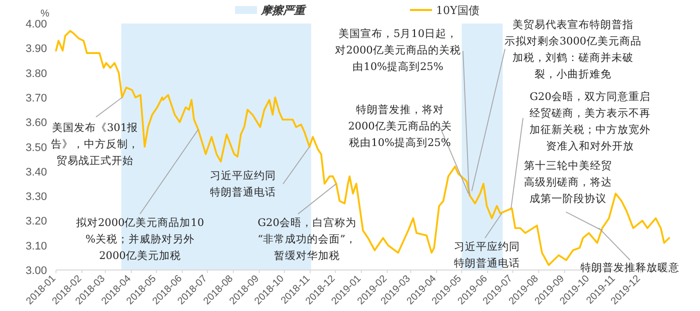 The image size is (700, 311). I want to click on legend-label: 摩擦严重, so click(283, 10).